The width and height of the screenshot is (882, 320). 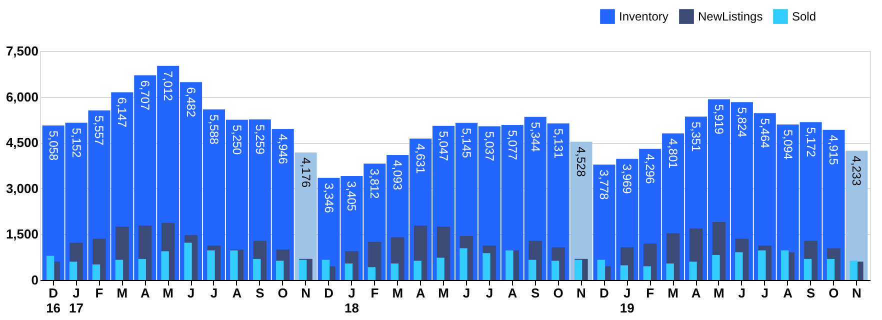 I want to click on data-label: 7,012, so click(x=168, y=86).